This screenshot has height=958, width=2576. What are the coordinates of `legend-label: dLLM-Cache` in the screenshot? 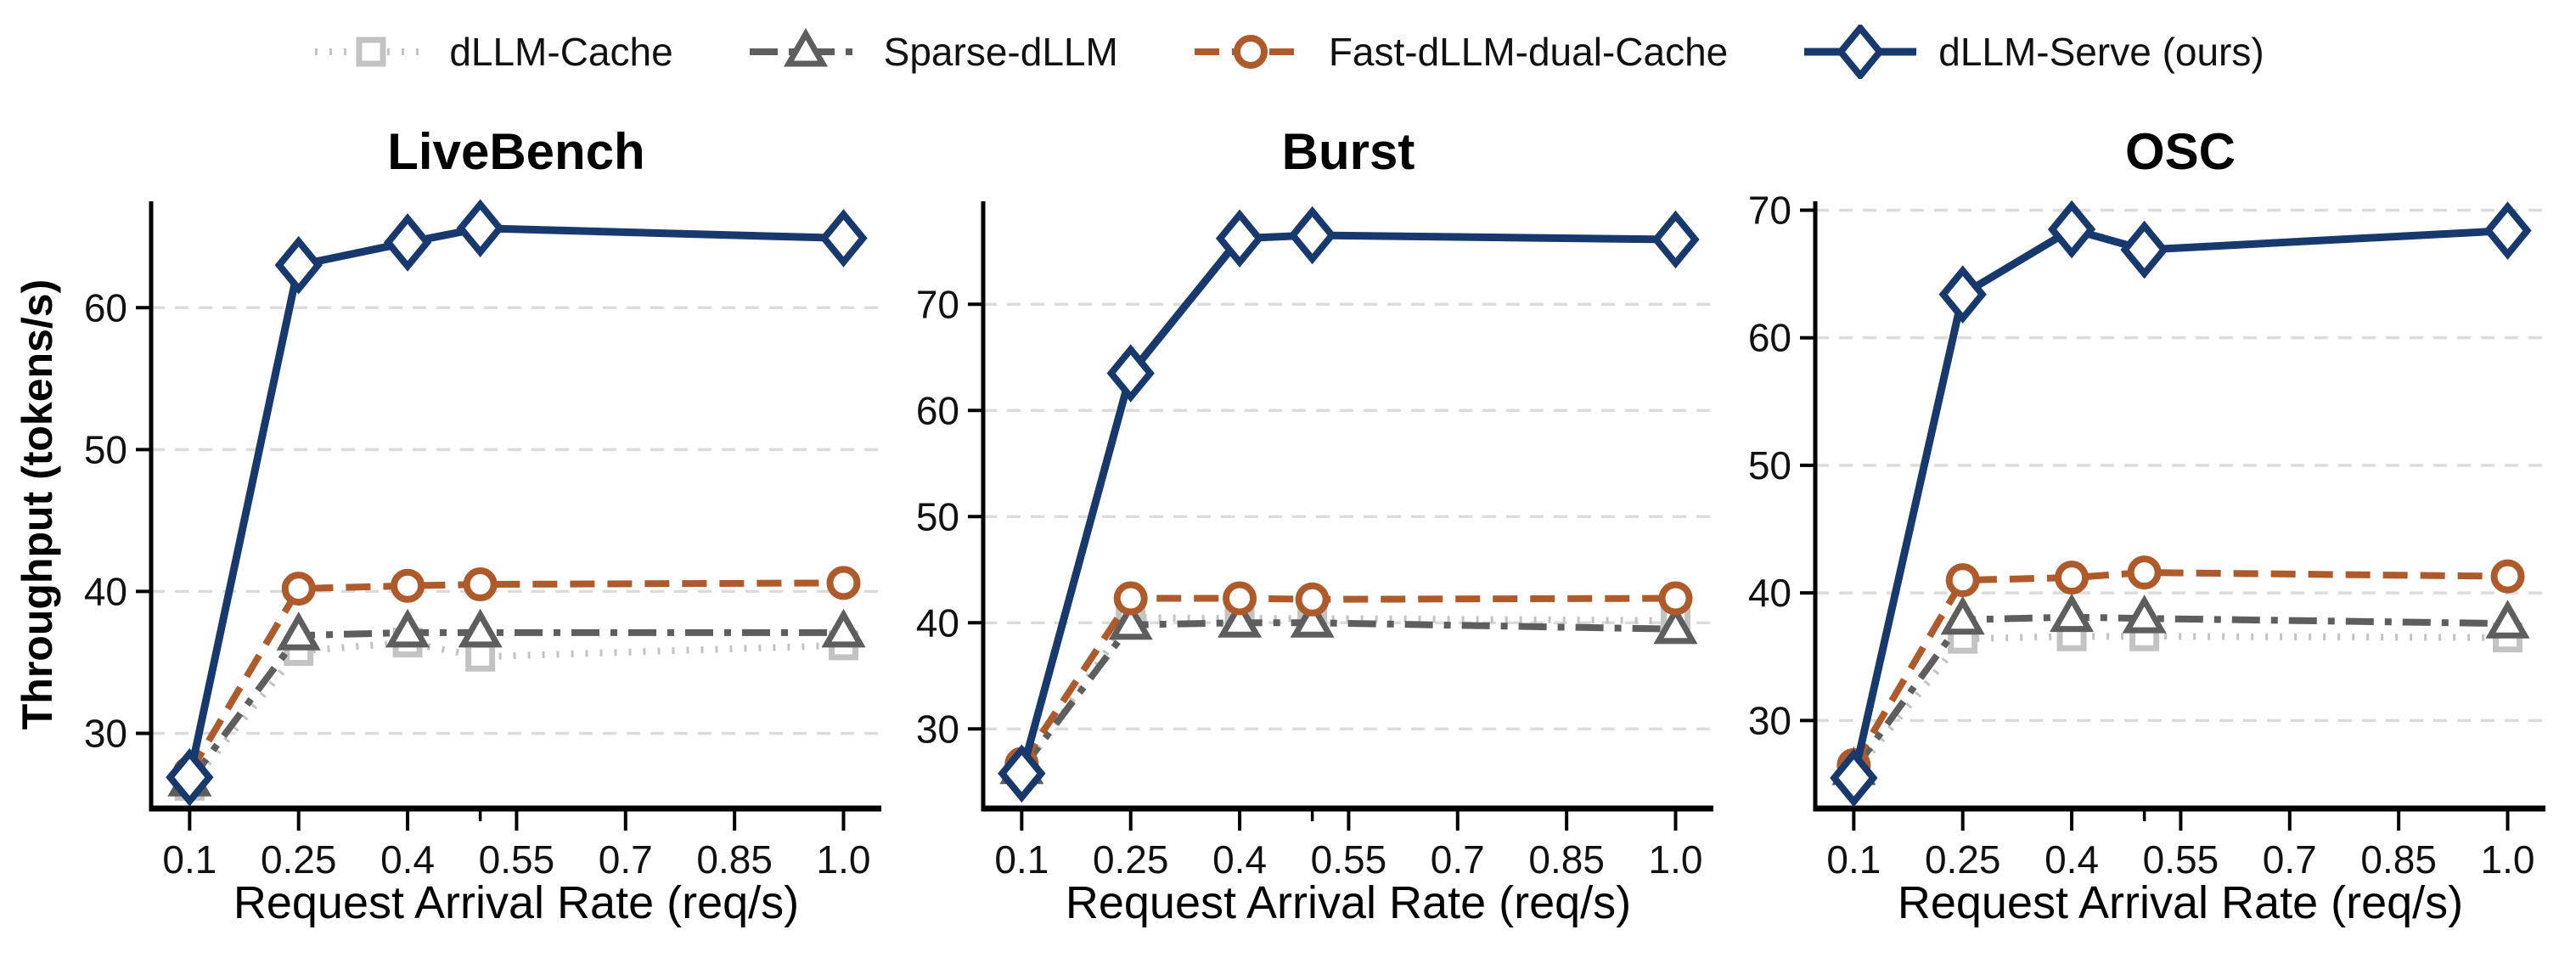 It's located at (561, 52).